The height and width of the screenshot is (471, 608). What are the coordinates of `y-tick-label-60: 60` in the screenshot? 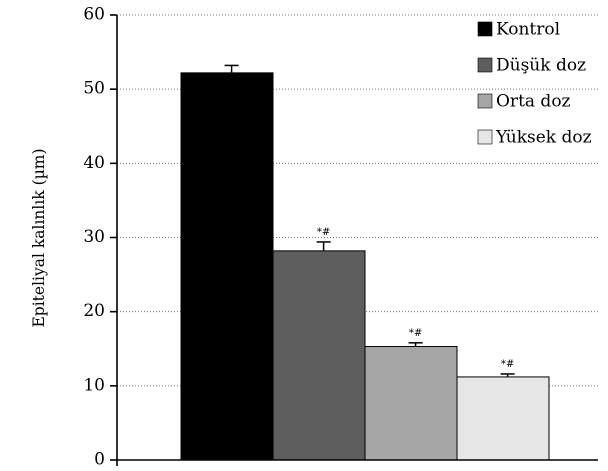 It's located at (94, 15).